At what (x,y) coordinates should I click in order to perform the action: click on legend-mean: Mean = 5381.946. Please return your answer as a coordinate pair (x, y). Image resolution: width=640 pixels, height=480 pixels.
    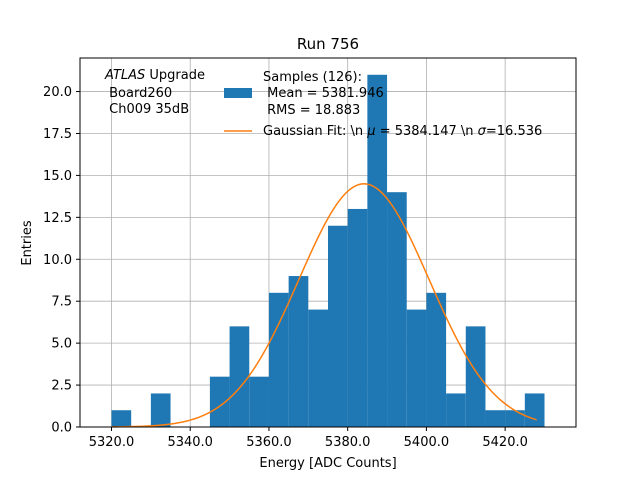
    Looking at the image, I should click on (323, 93).